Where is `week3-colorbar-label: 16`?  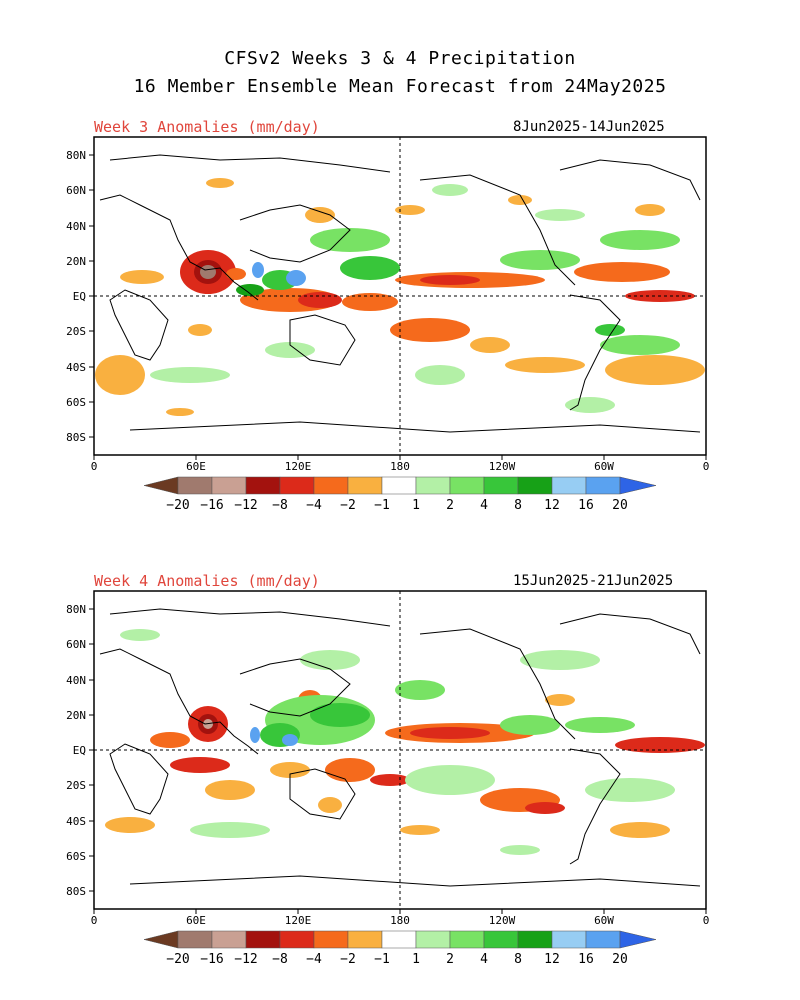 week3-colorbar-label: 16 is located at coordinates (586, 505).